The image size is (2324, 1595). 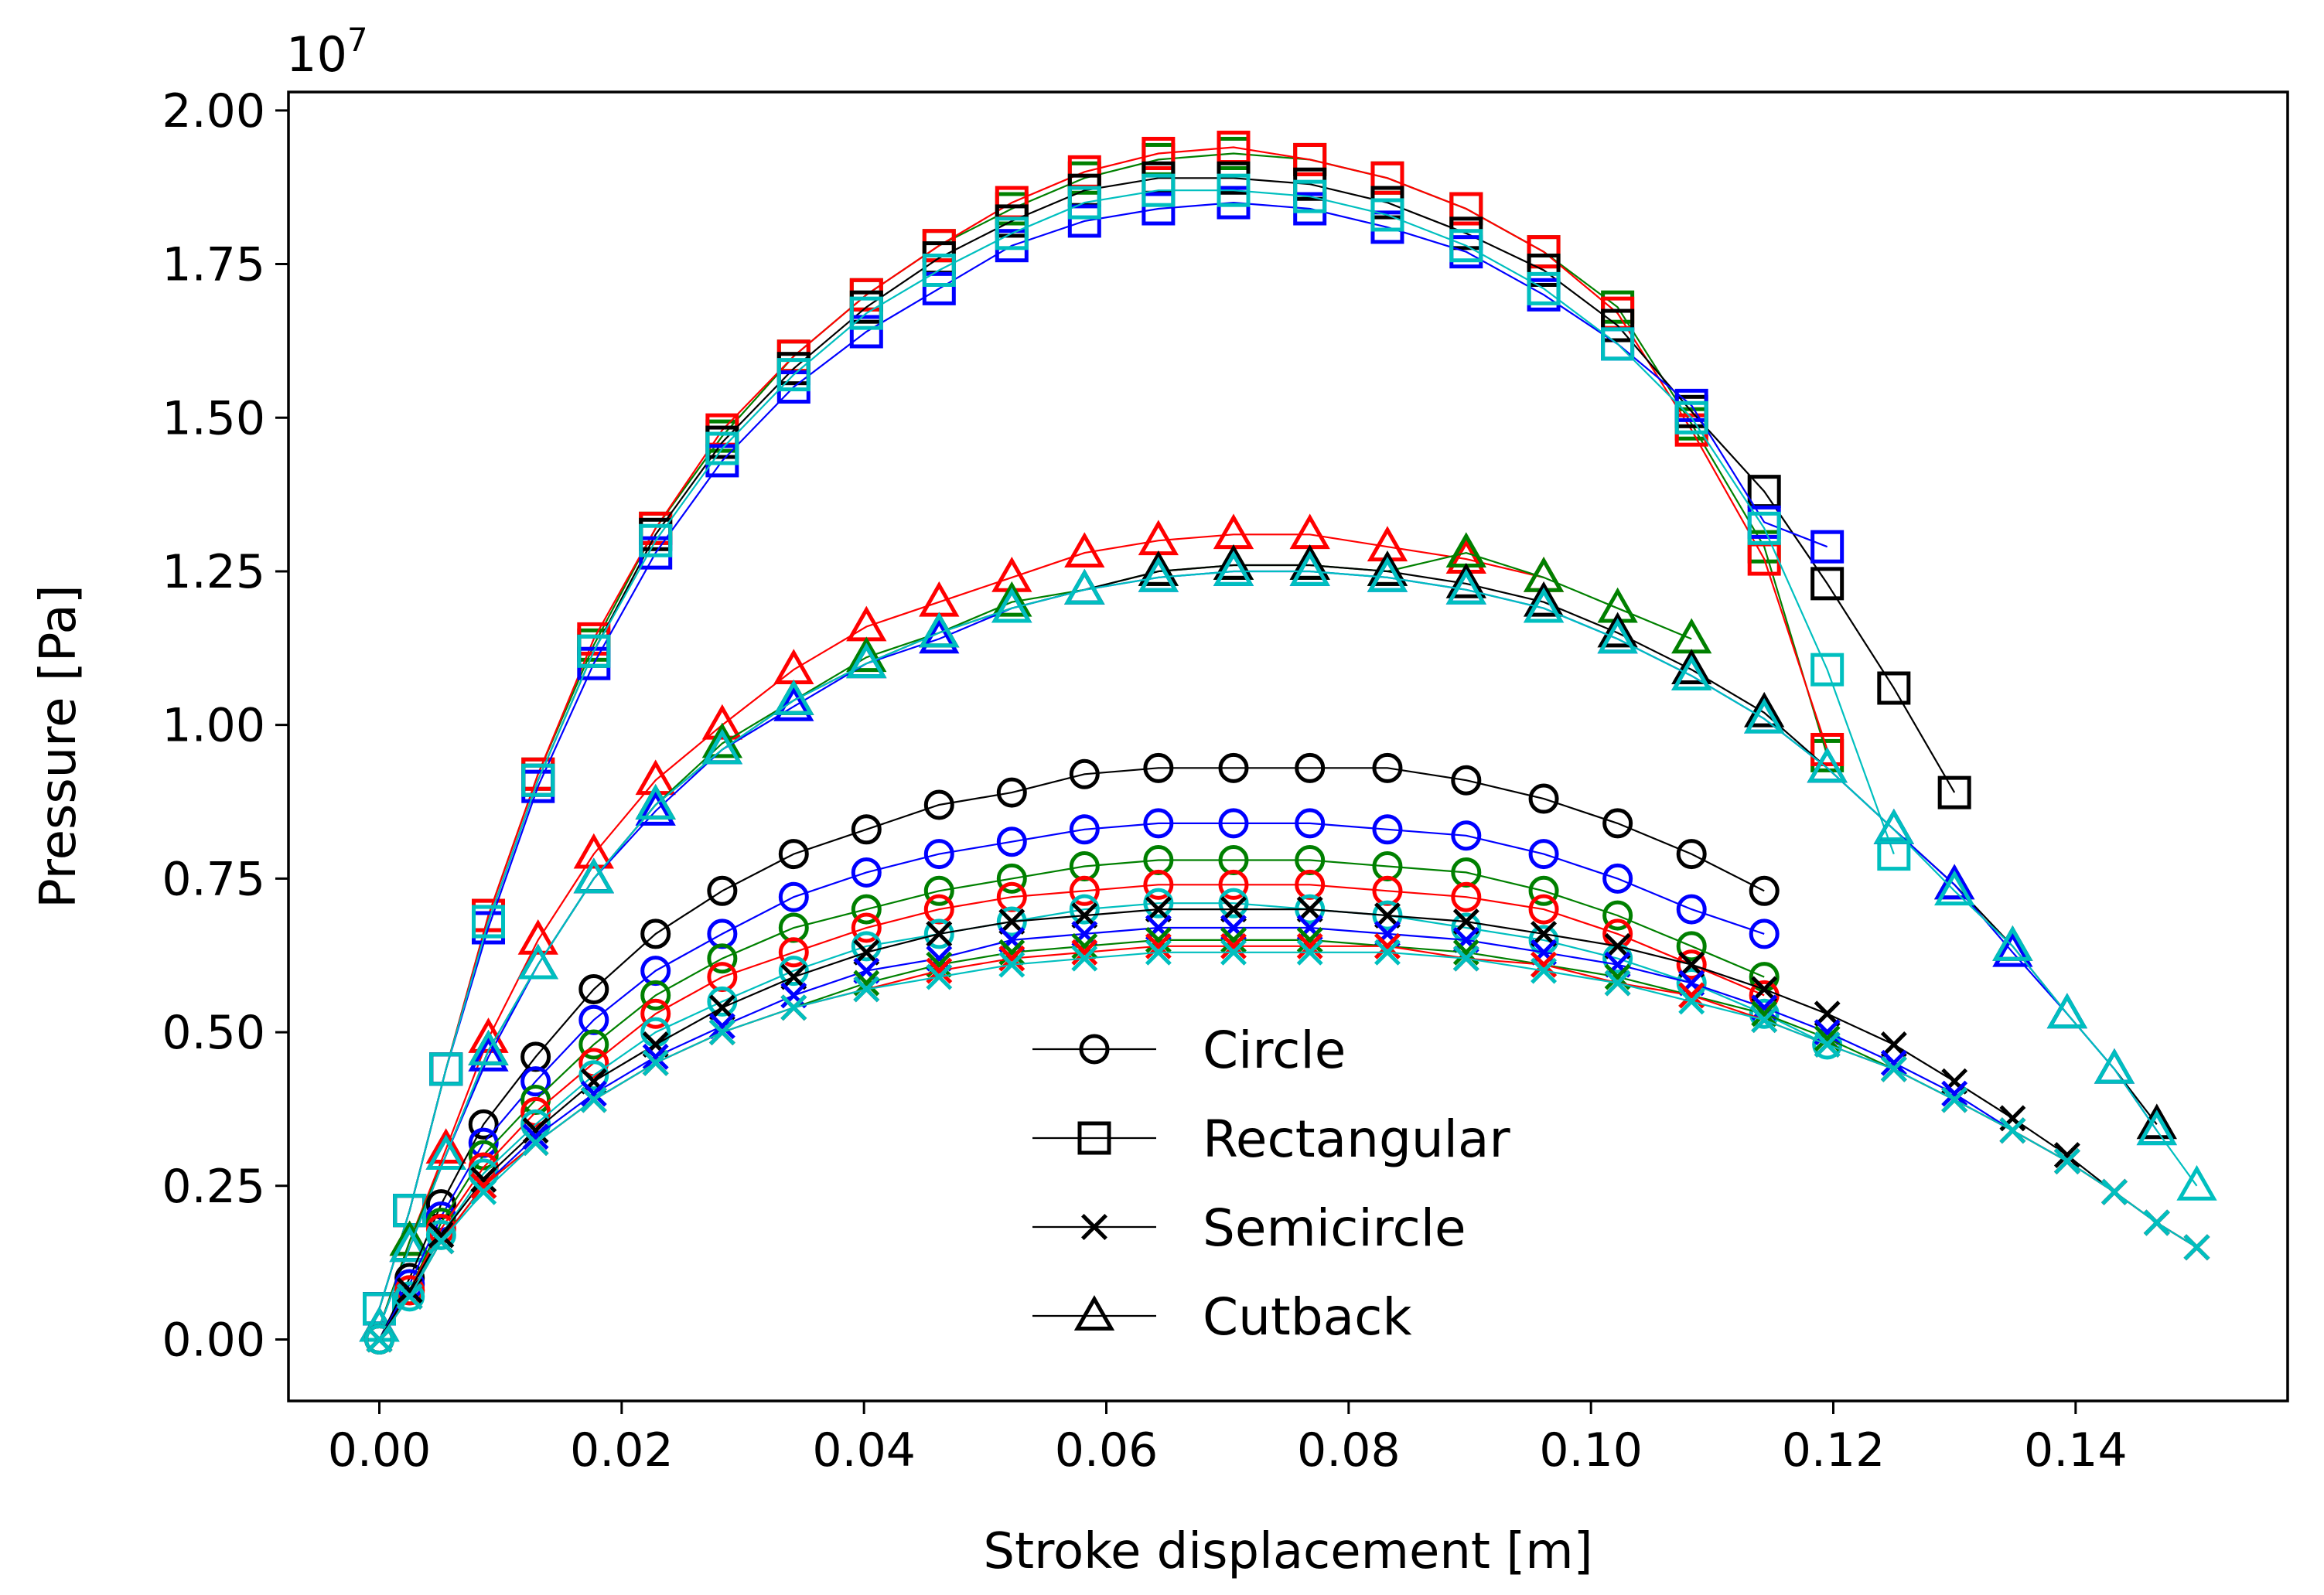 I want to click on legend-entry-semicircle: Semicircle, so click(x=1249, y=1228).